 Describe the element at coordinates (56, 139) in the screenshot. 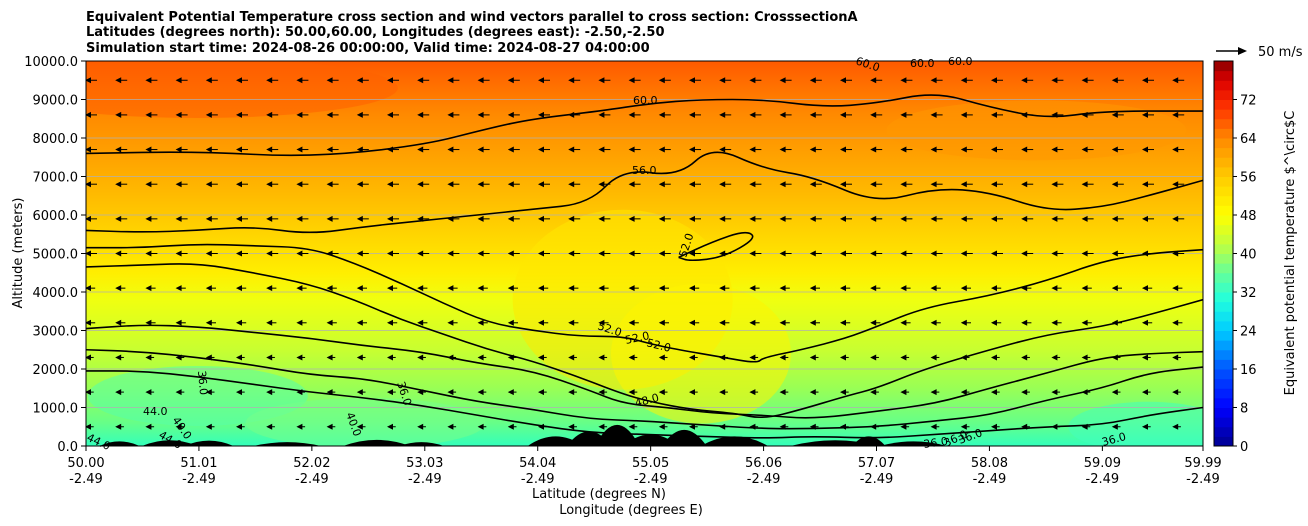

I see `y-tick-label: 8000.0` at that location.